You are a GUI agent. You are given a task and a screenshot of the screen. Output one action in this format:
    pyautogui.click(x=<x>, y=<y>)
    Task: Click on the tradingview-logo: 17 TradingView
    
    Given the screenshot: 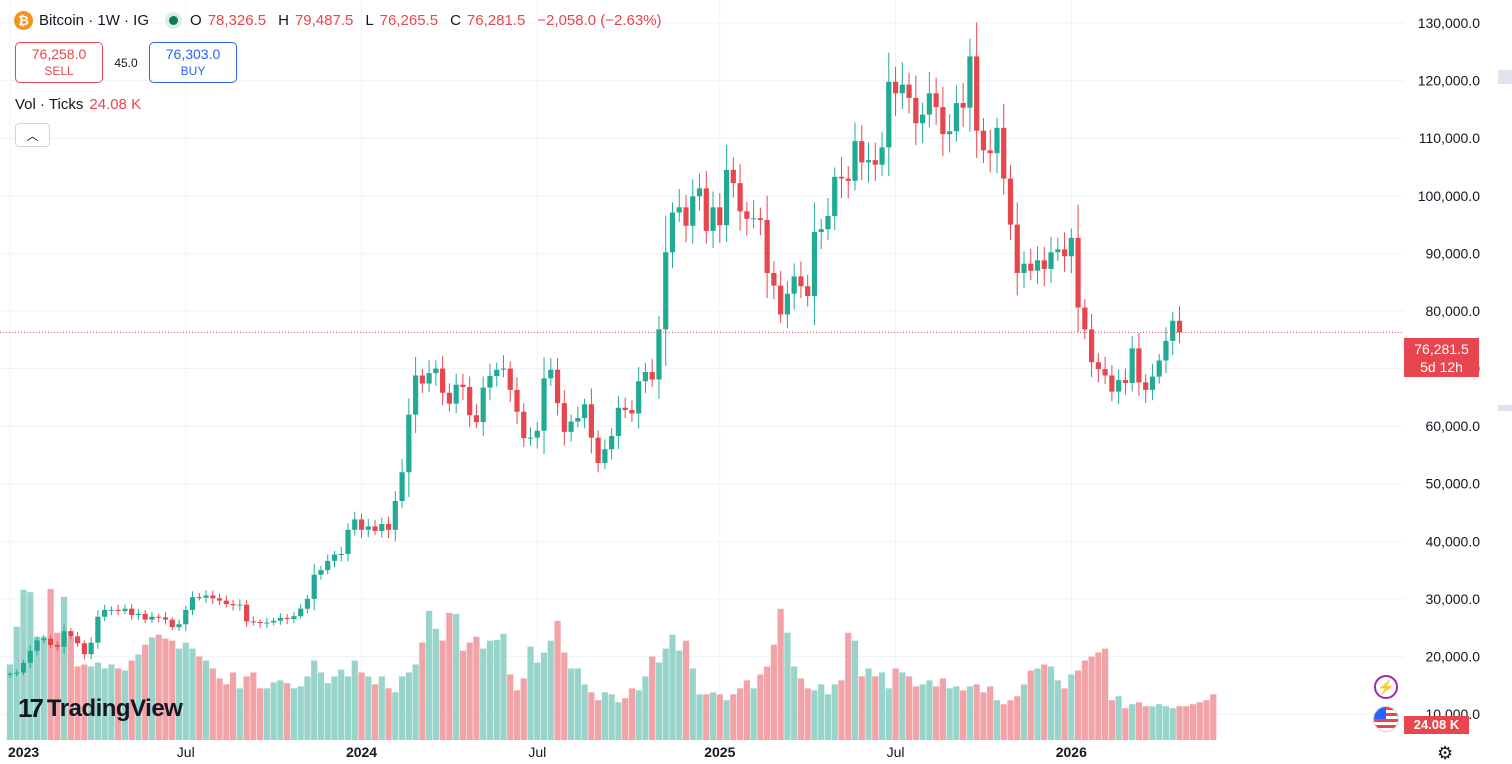 What is the action you would take?
    pyautogui.click(x=100, y=708)
    